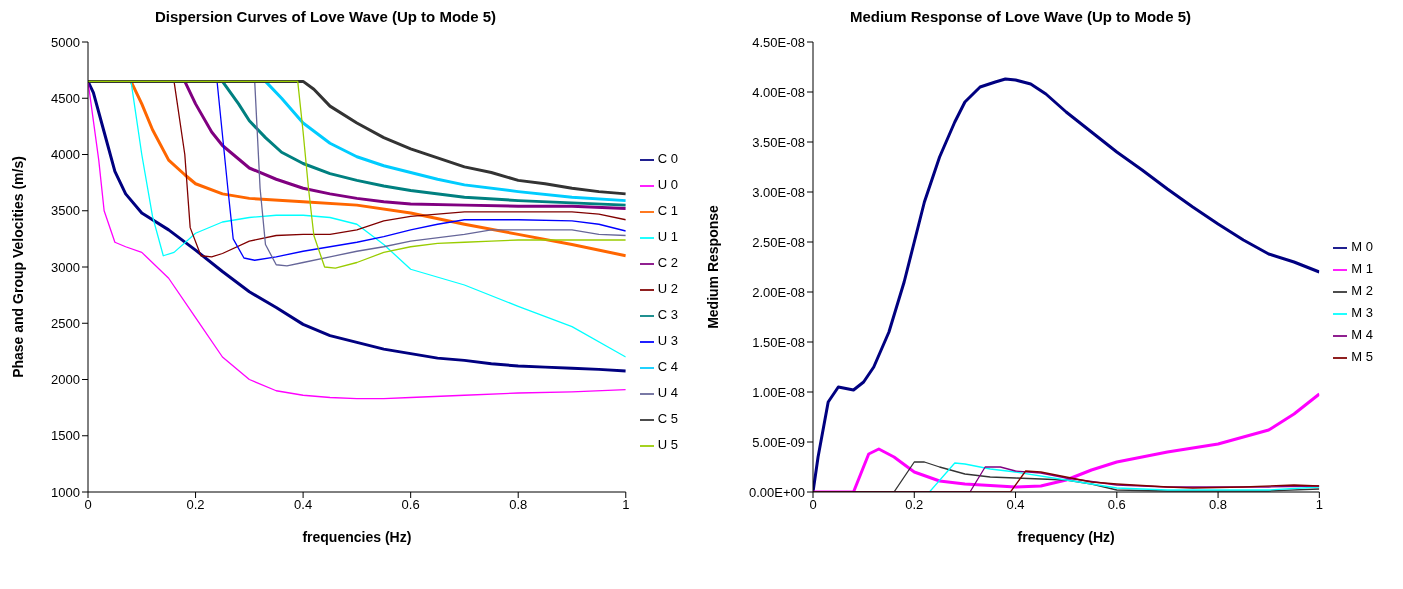 This screenshot has height=589, width=1403. What do you see at coordinates (667, 288) in the screenshot?
I see `legend-label: U 2` at bounding box center [667, 288].